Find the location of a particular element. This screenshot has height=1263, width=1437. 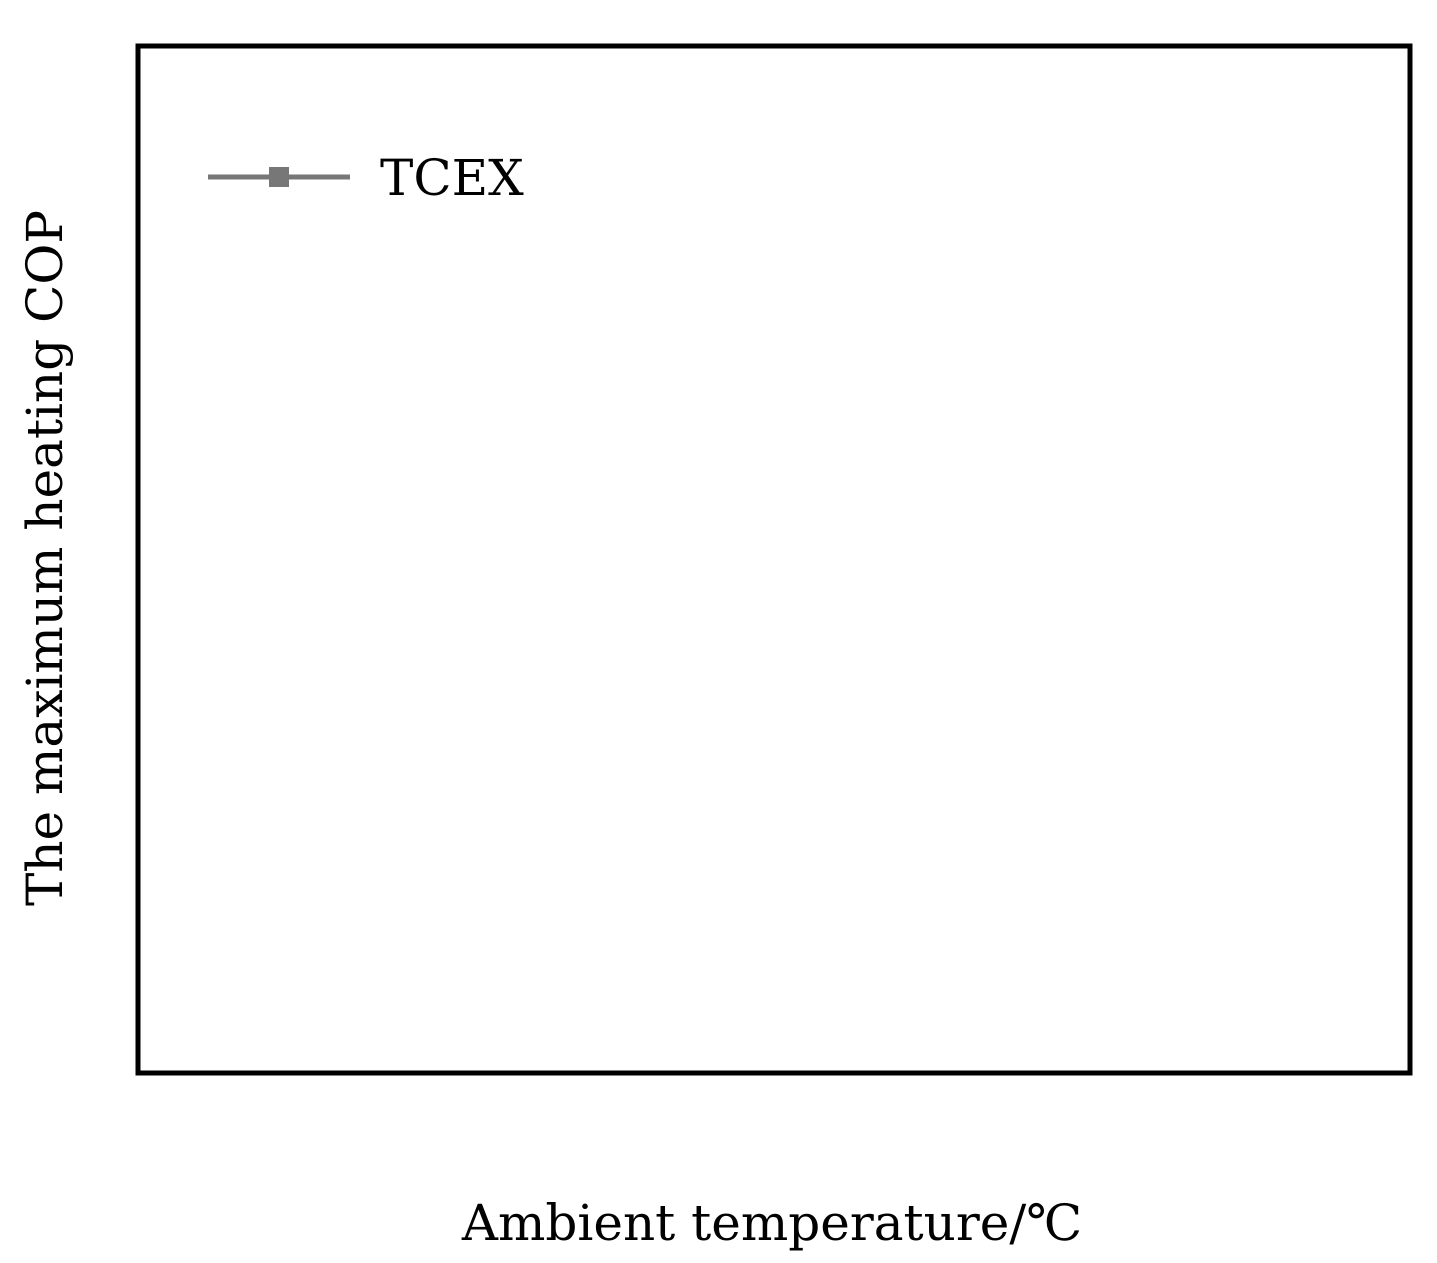

legend-marker-tcex is located at coordinates (279, 177).